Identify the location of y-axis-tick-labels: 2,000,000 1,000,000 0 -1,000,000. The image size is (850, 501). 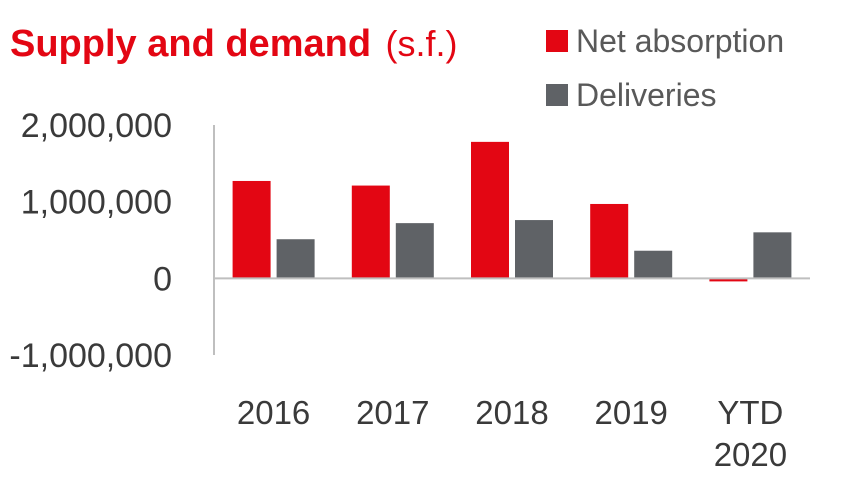
(90, 241).